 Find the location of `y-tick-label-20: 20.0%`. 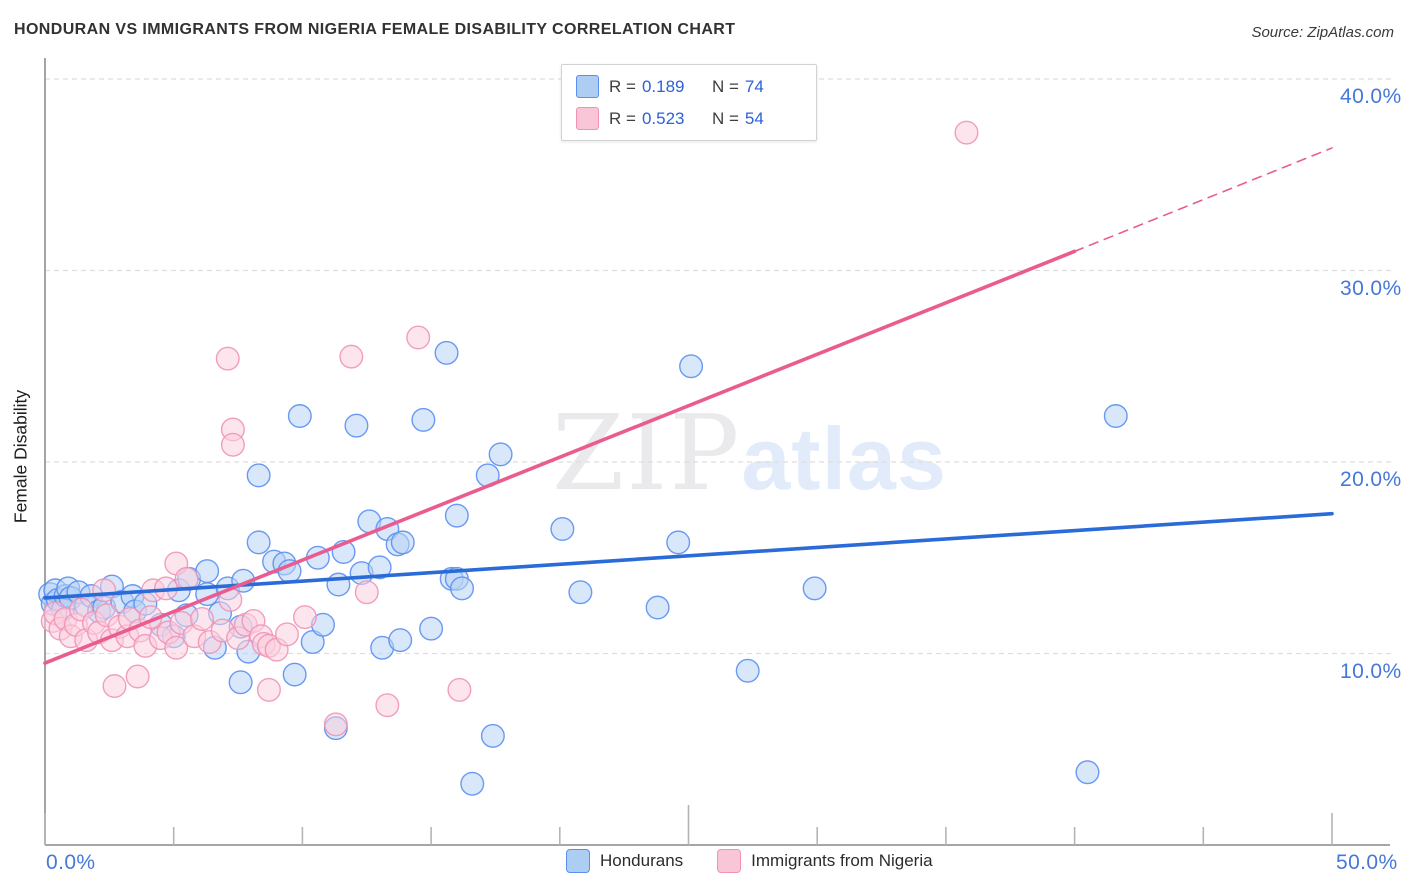

y-tick-label-20: 20.0% is located at coordinates (1371, 479).